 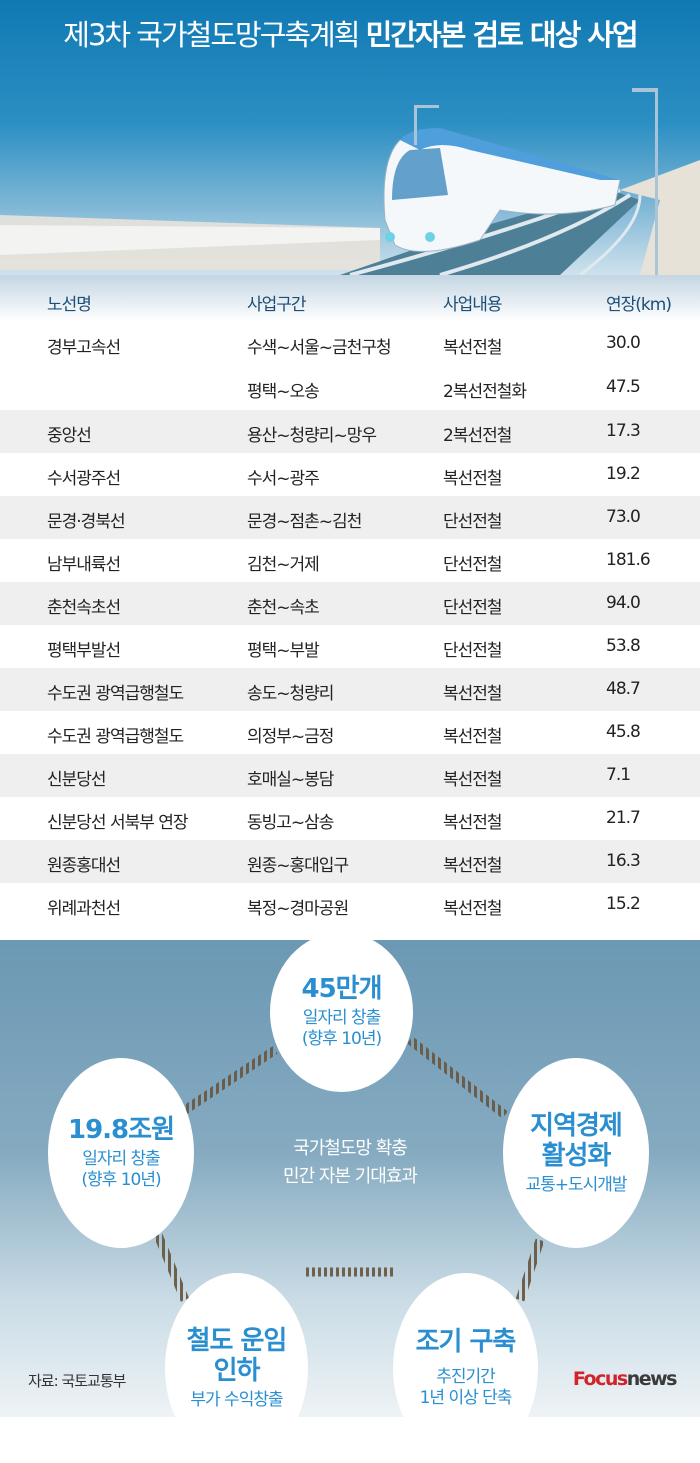 I want to click on column-header: 사업구간, so click(x=277, y=305).